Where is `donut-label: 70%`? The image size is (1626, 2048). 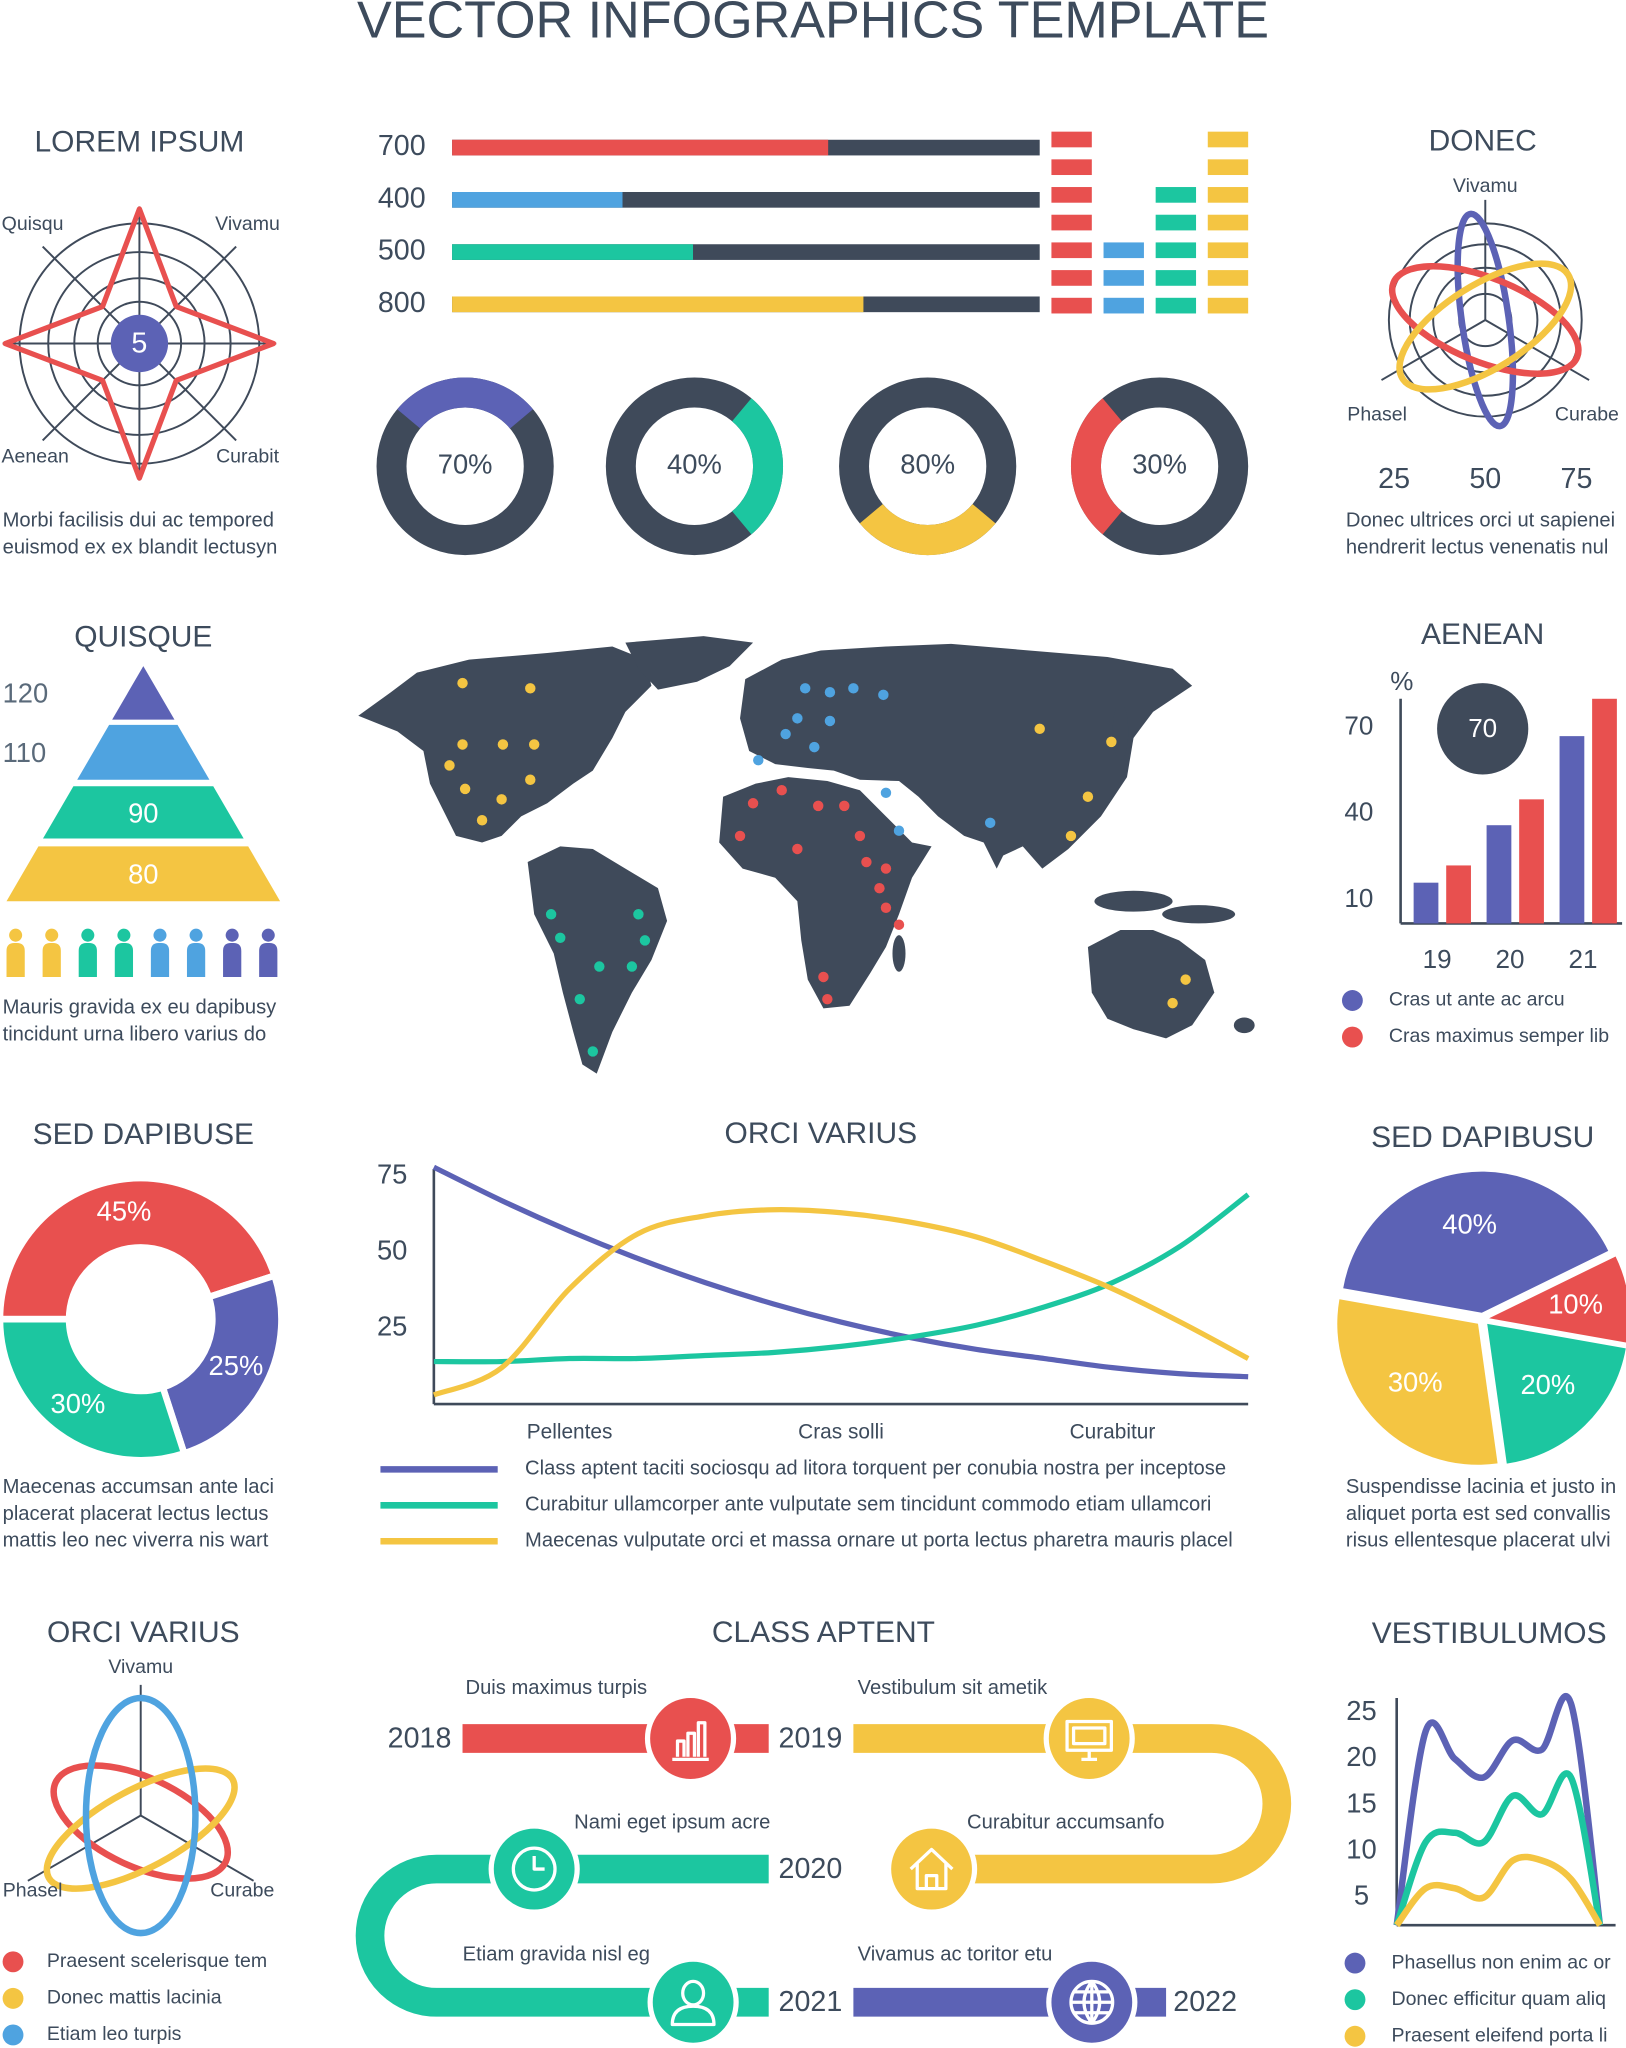
donut-label: 70% is located at coordinates (465, 463).